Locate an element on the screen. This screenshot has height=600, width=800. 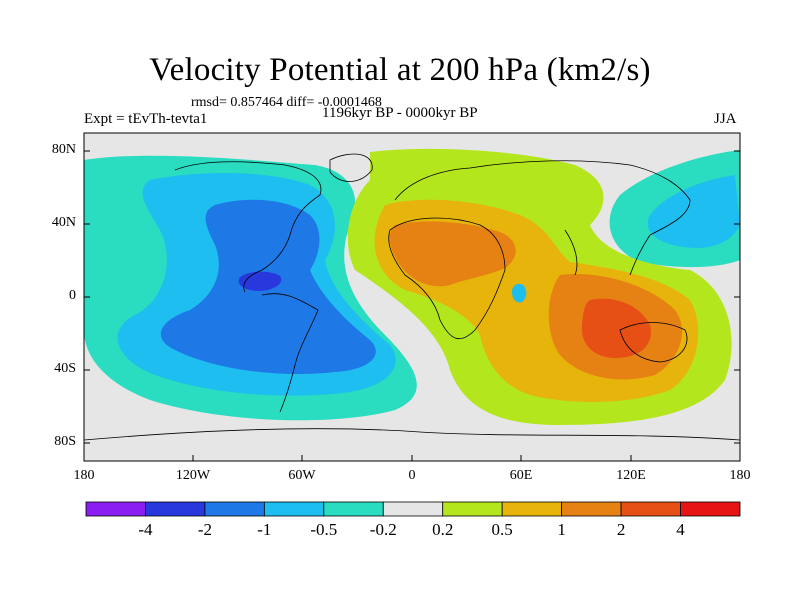
season-label: JJA is located at coordinates (725, 119).